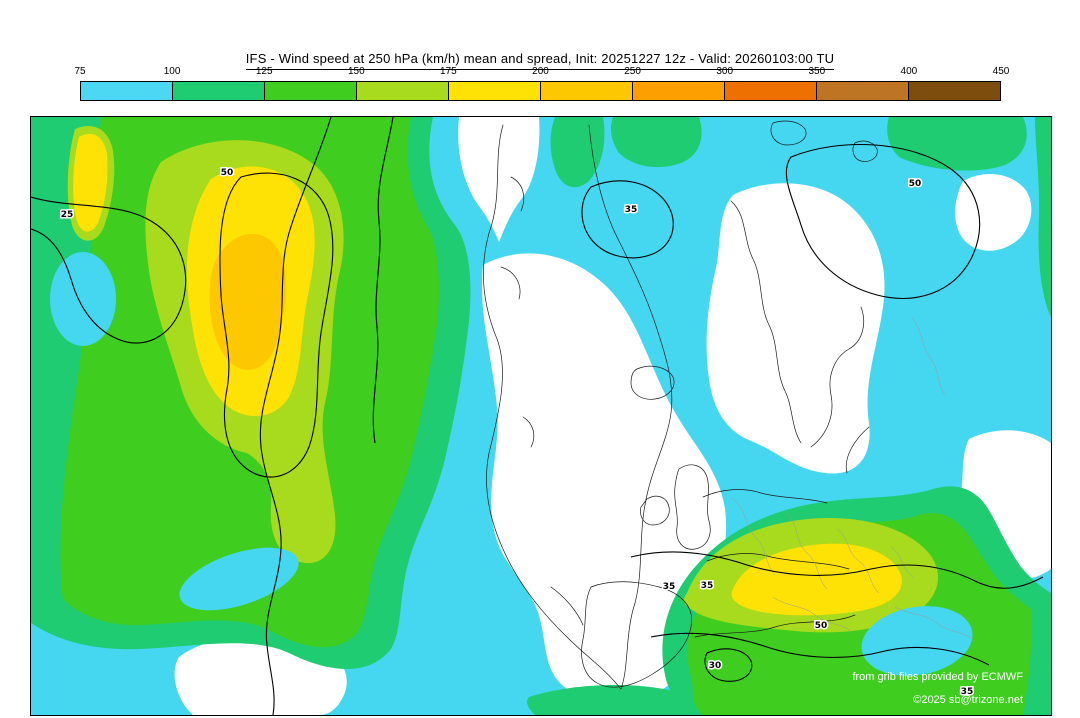 Image resolution: width=1080 pixels, height=718 pixels. Describe the element at coordinates (499, 179) in the screenshot. I see `calm-top-notch` at that location.